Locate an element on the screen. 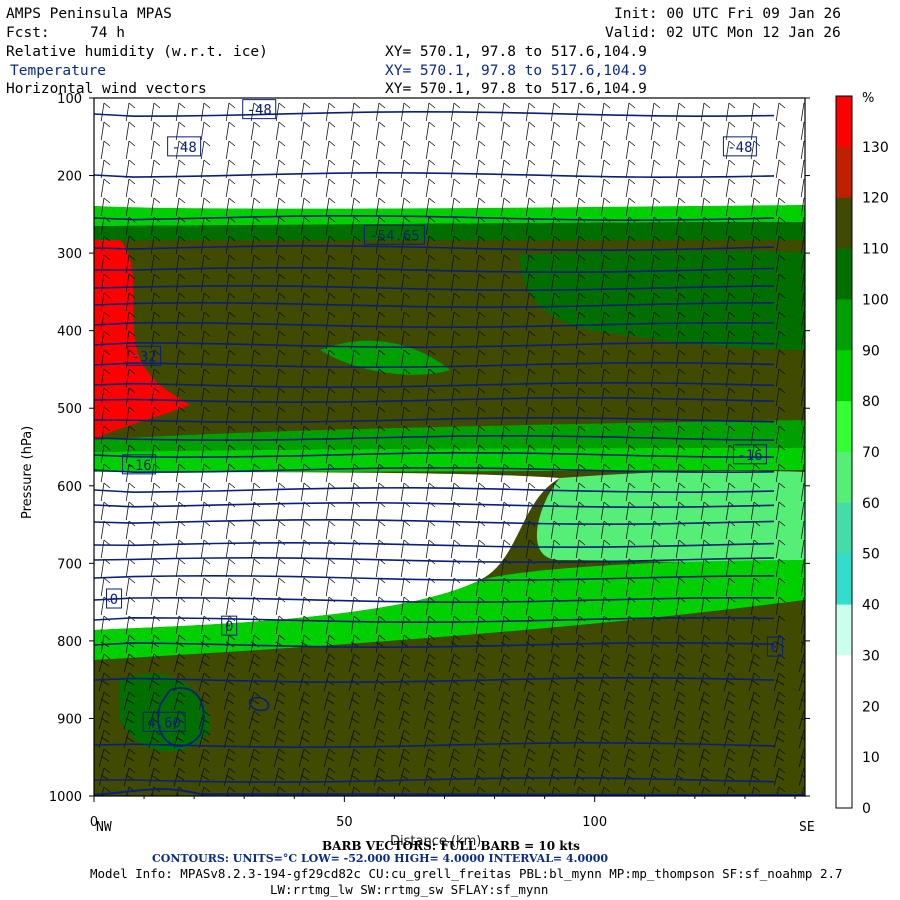 The height and width of the screenshot is (900, 900). contour-label: -16 is located at coordinates (749, 456).